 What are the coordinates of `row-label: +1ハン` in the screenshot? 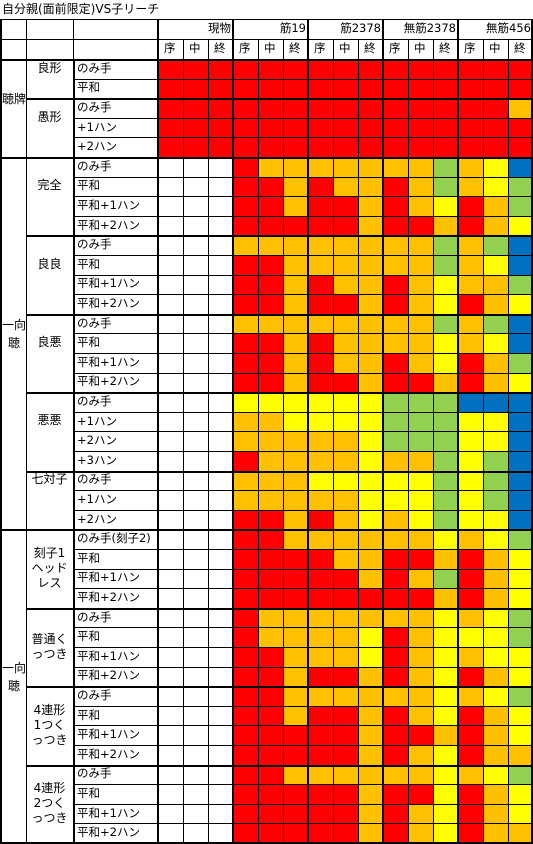 It's located at (97, 126).